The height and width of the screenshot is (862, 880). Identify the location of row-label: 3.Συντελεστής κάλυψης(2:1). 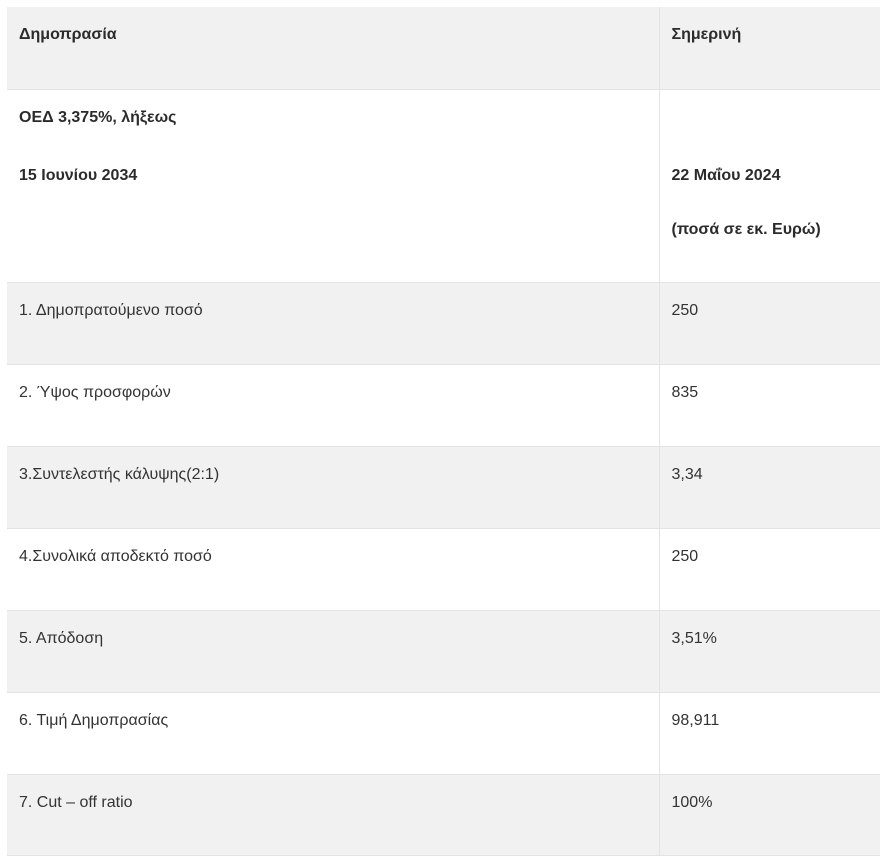
(333, 487).